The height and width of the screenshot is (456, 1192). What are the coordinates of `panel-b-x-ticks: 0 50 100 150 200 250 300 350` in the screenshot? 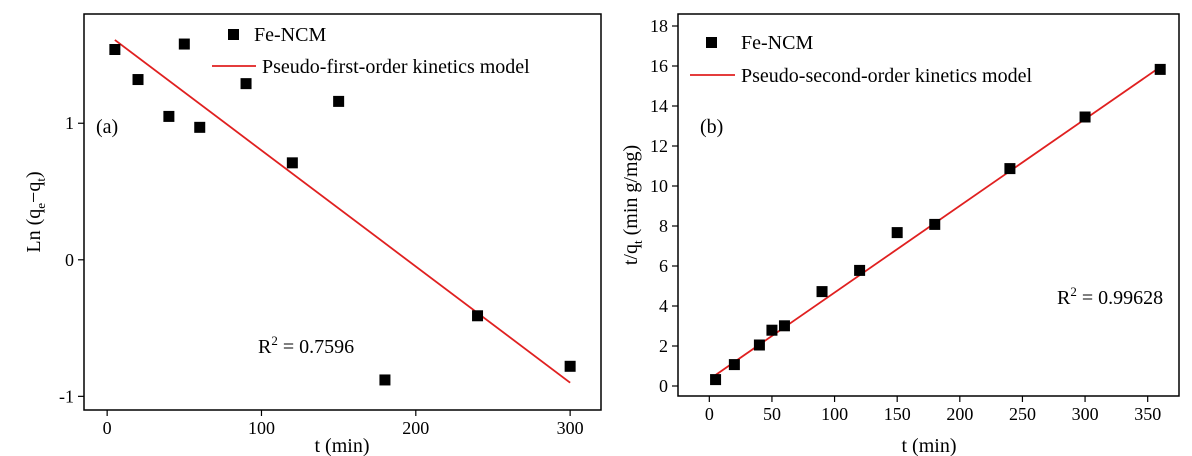 It's located at (933, 410).